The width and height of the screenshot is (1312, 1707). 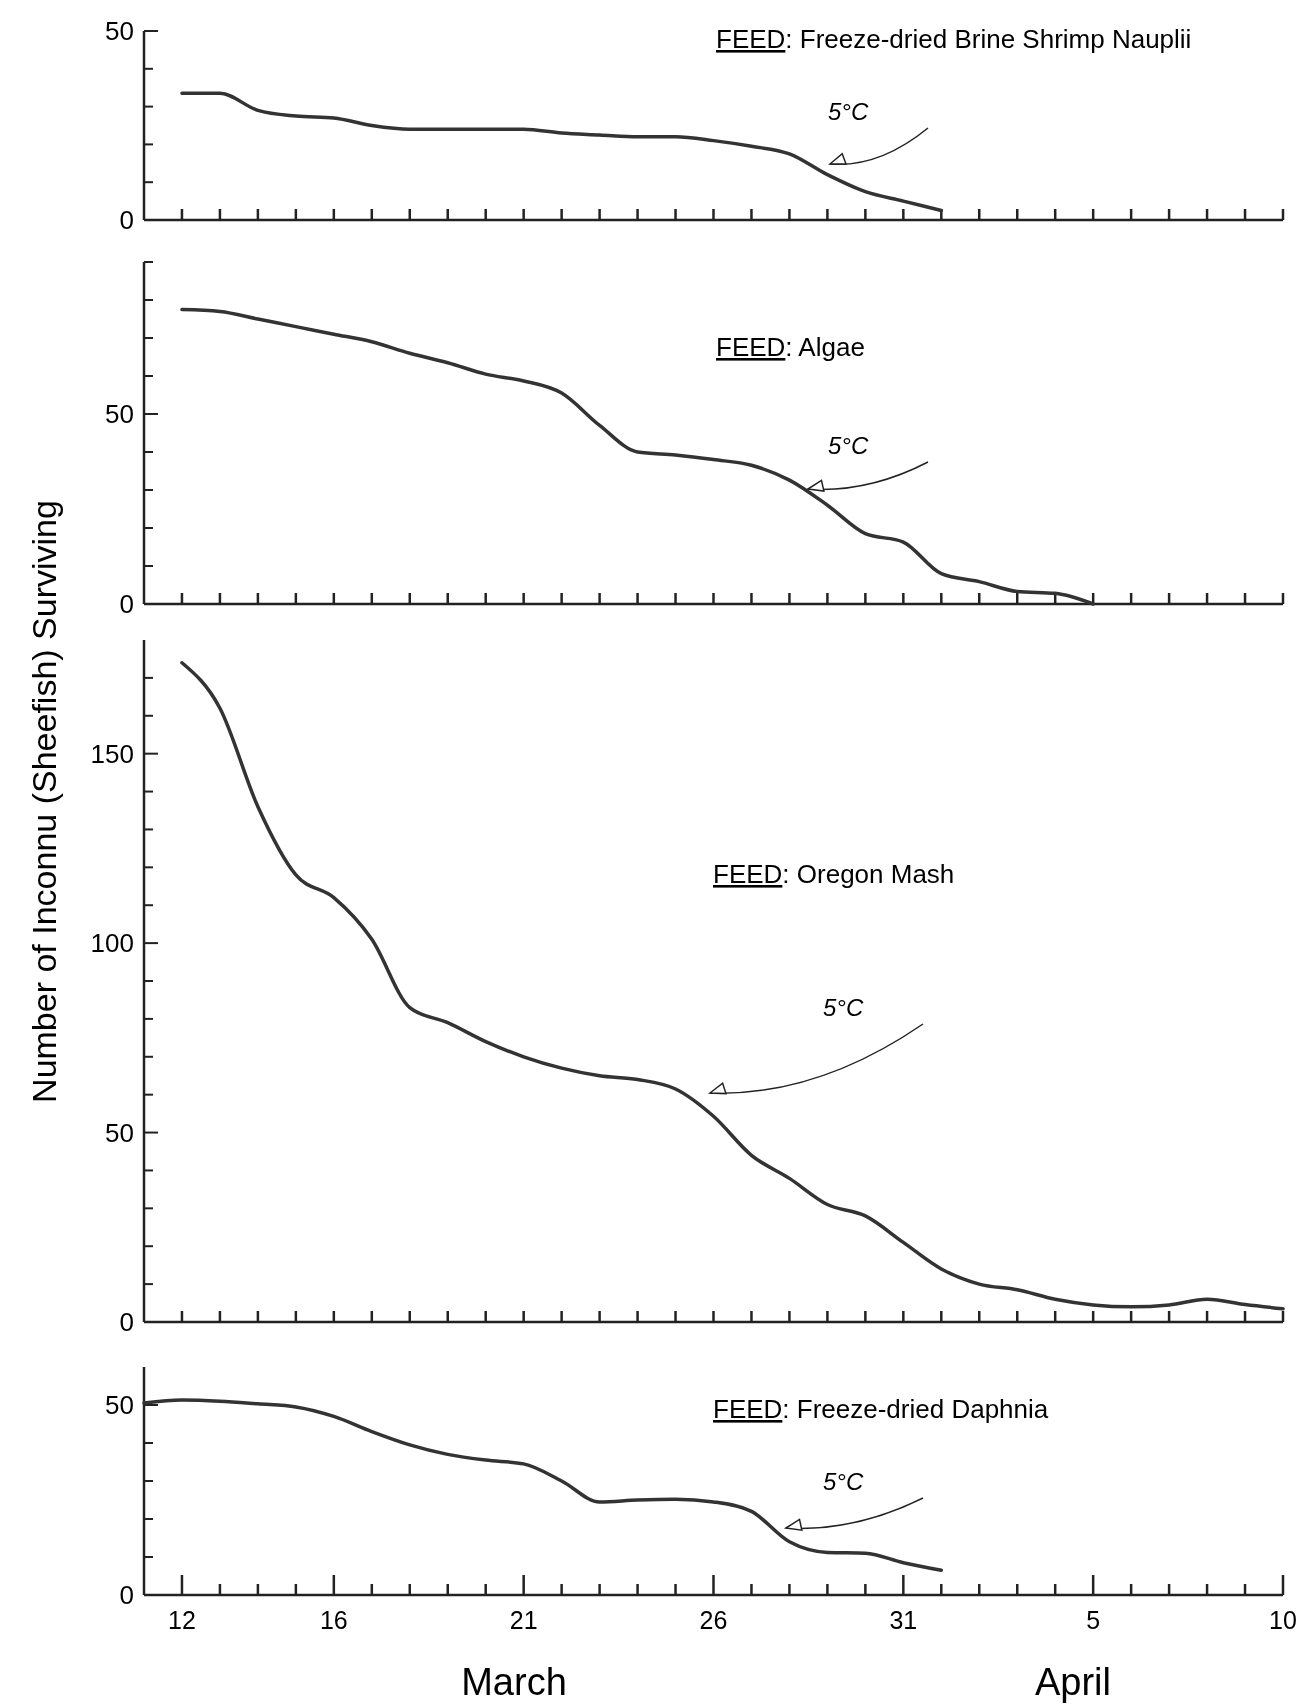 What do you see at coordinates (1073, 1682) in the screenshot?
I see `text: April` at bounding box center [1073, 1682].